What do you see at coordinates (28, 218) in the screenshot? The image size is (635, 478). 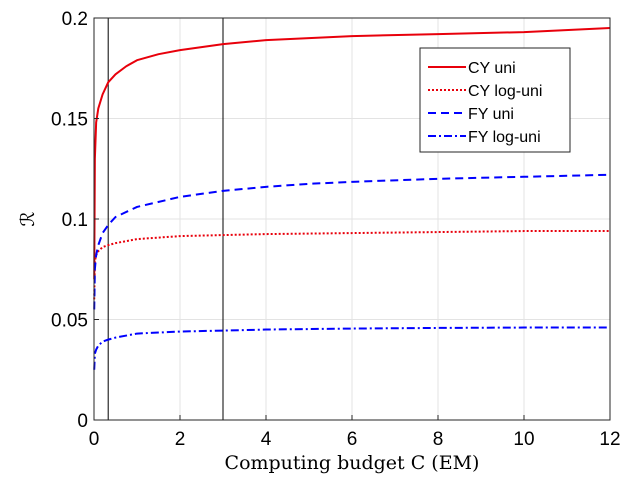 I see `y-axis-label: ℛ` at bounding box center [28, 218].